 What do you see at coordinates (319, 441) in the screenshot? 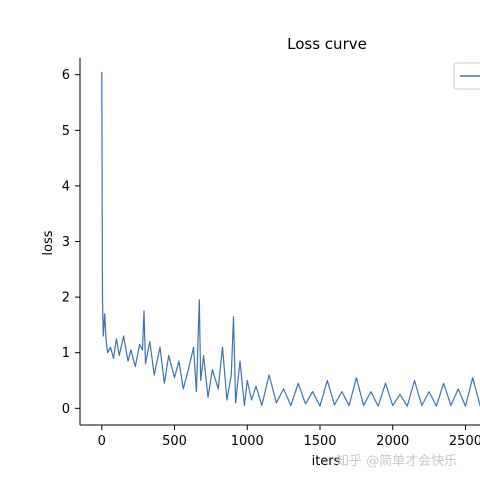
I see `x-tick-label: 1500` at bounding box center [319, 441].